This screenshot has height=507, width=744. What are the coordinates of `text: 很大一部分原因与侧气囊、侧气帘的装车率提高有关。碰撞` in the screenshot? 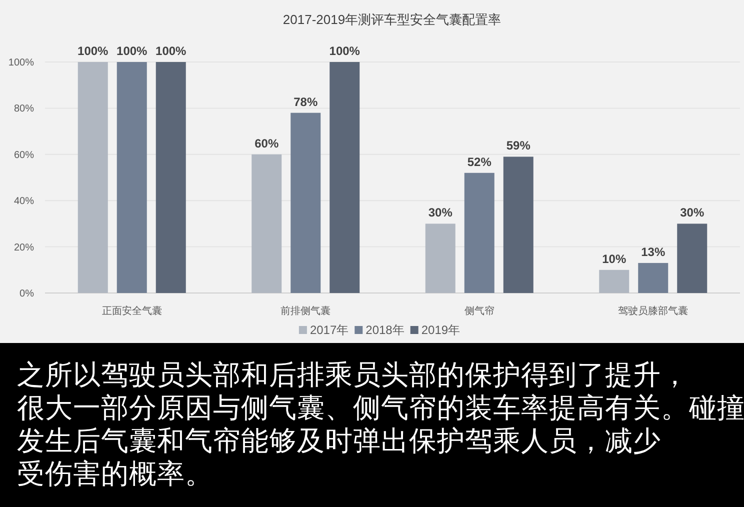 It's located at (380, 407).